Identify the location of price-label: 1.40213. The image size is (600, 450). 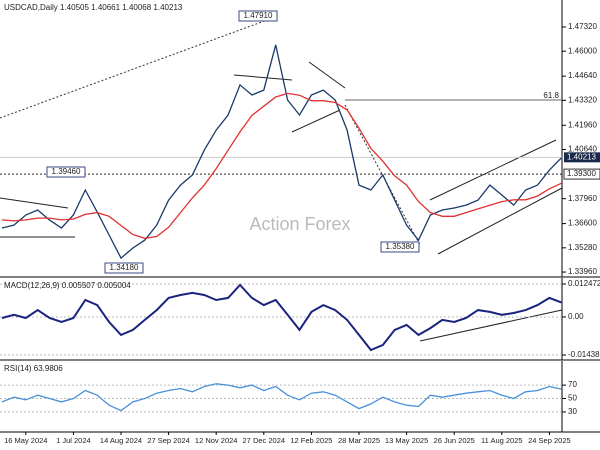
(581, 156).